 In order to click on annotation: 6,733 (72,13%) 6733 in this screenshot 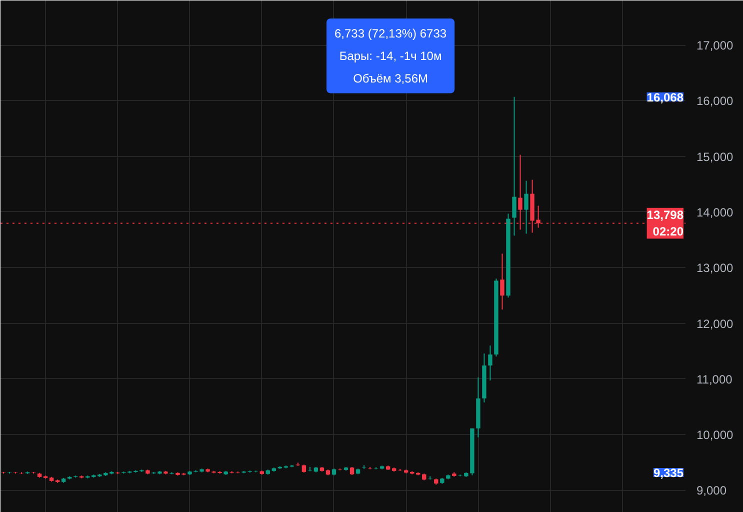, I will do `click(390, 33)`.